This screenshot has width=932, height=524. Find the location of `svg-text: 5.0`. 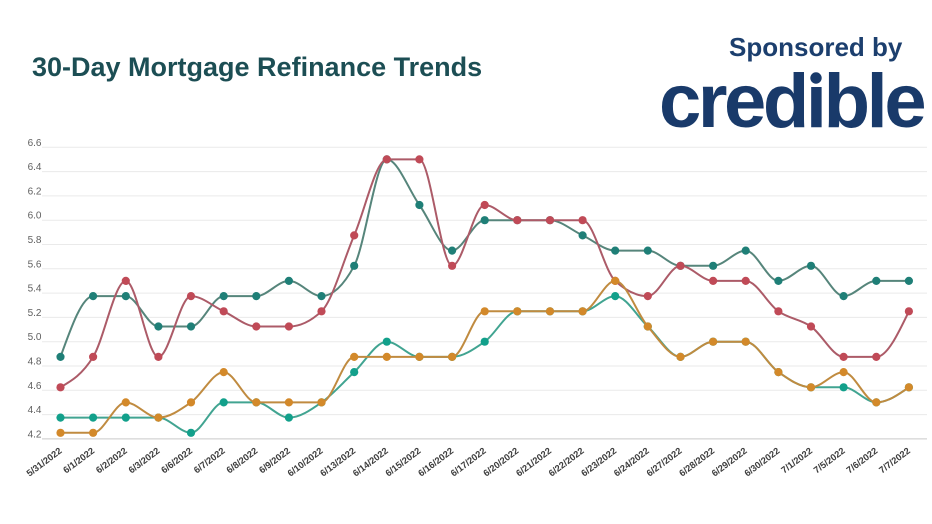

svg-text: 5.0 is located at coordinates (35, 337).